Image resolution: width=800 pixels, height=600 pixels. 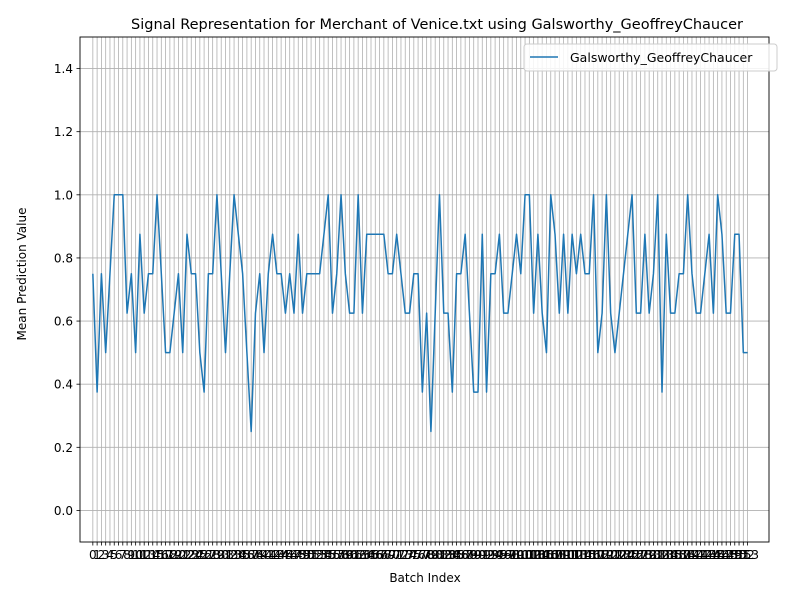 I want to click on x-tick-label: 145, so click(x=713, y=555).